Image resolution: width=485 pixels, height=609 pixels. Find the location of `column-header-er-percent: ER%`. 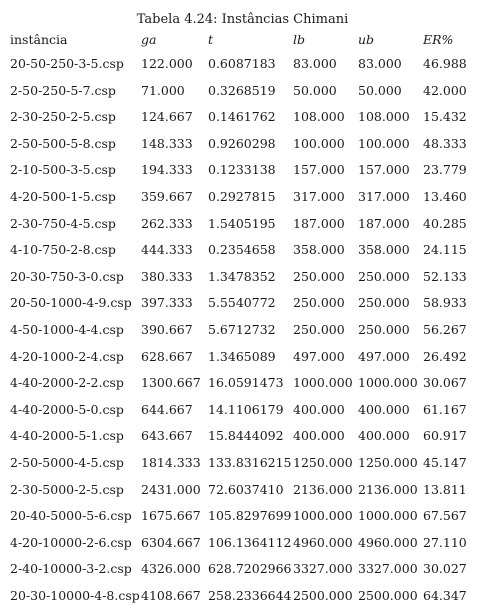

column-header-er-percent: ER% is located at coordinates (438, 39).